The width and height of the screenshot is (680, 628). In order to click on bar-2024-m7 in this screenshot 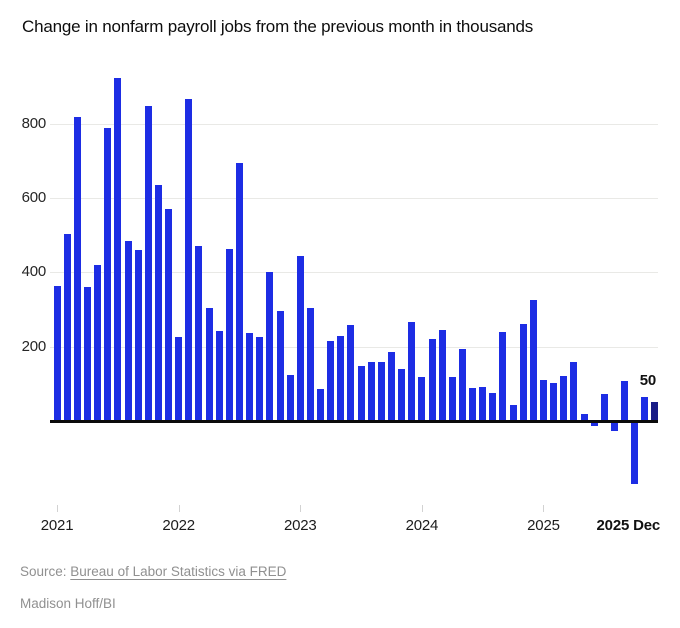, I will do `click(483, 404)`.